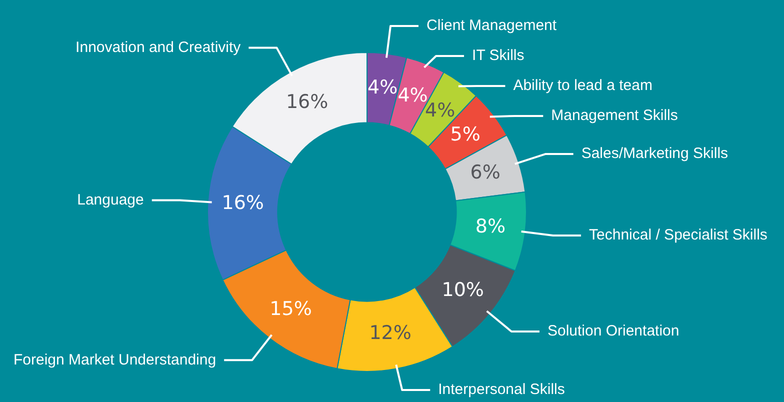 The image size is (784, 402). What do you see at coordinates (390, 333) in the screenshot?
I see `data-label: 12%` at bounding box center [390, 333].